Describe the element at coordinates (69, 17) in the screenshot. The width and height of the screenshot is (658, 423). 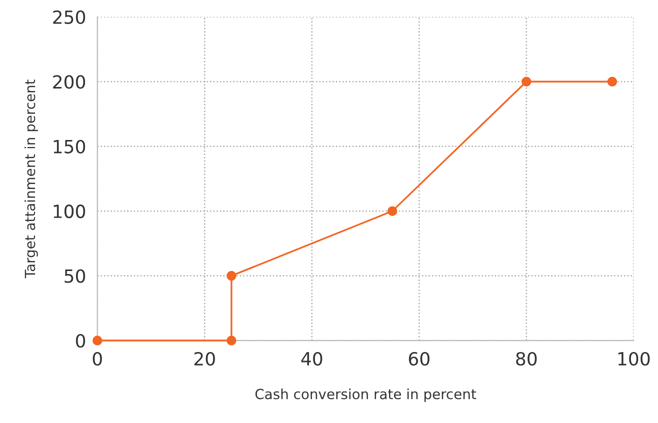
I see `y-tick-label: 250` at that location.